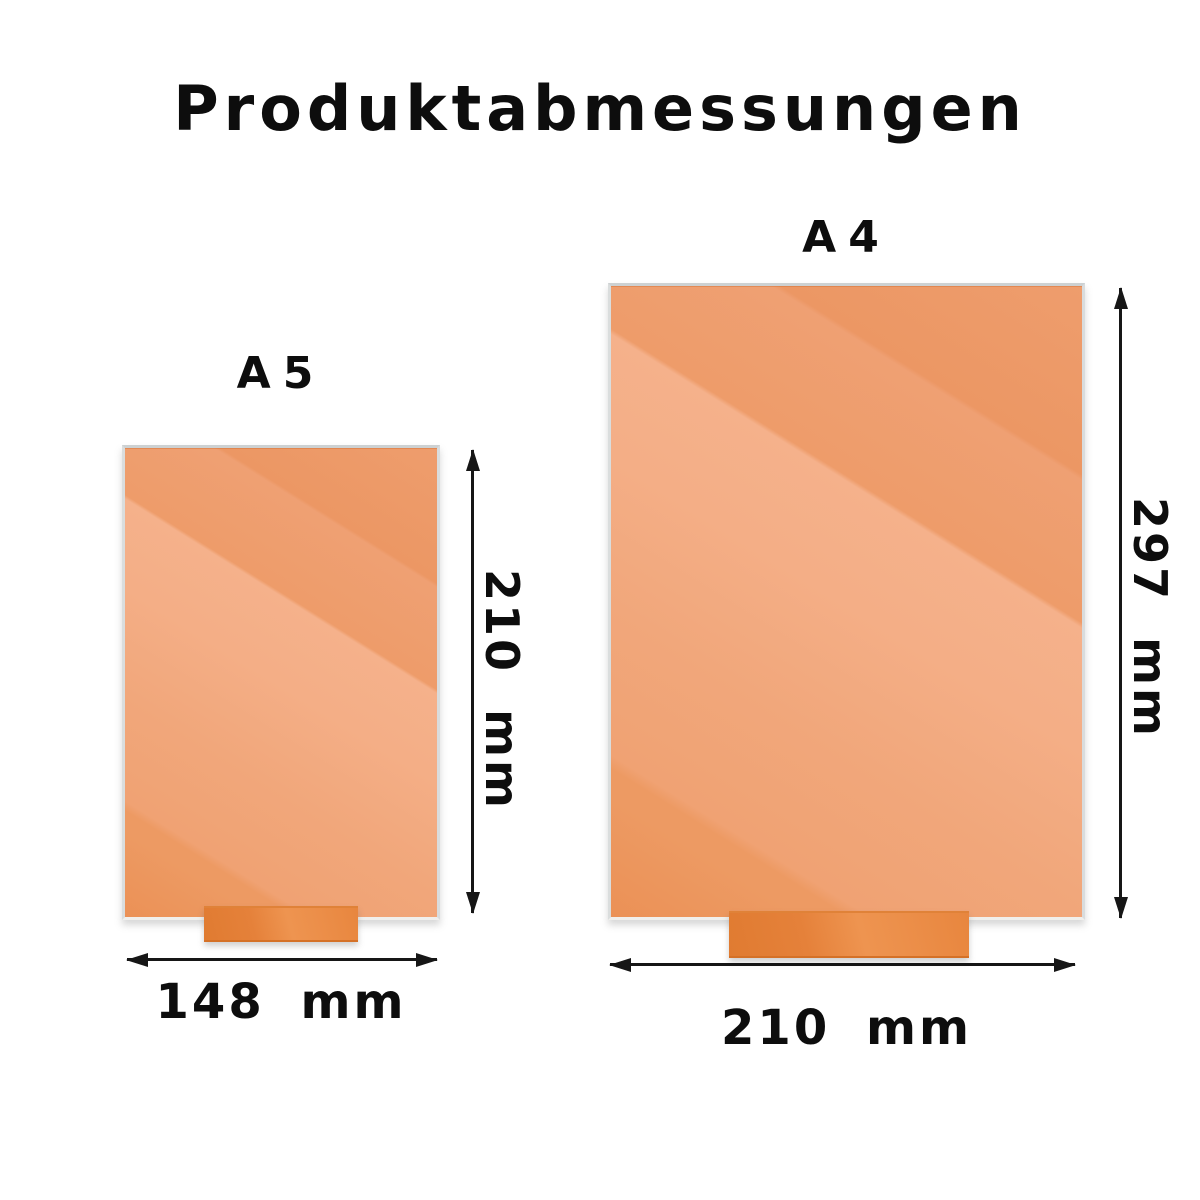 This screenshot has width=1200, height=1200. What do you see at coordinates (1120, 603) in the screenshot?
I see `a4-height-dimension-arrow` at bounding box center [1120, 603].